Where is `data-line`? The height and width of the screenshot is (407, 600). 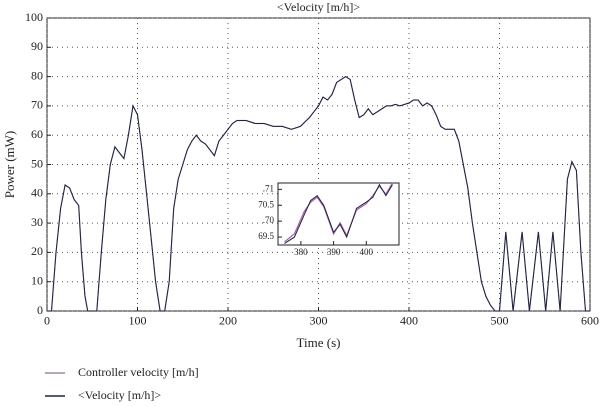
data-line is located at coordinates (338, 213).